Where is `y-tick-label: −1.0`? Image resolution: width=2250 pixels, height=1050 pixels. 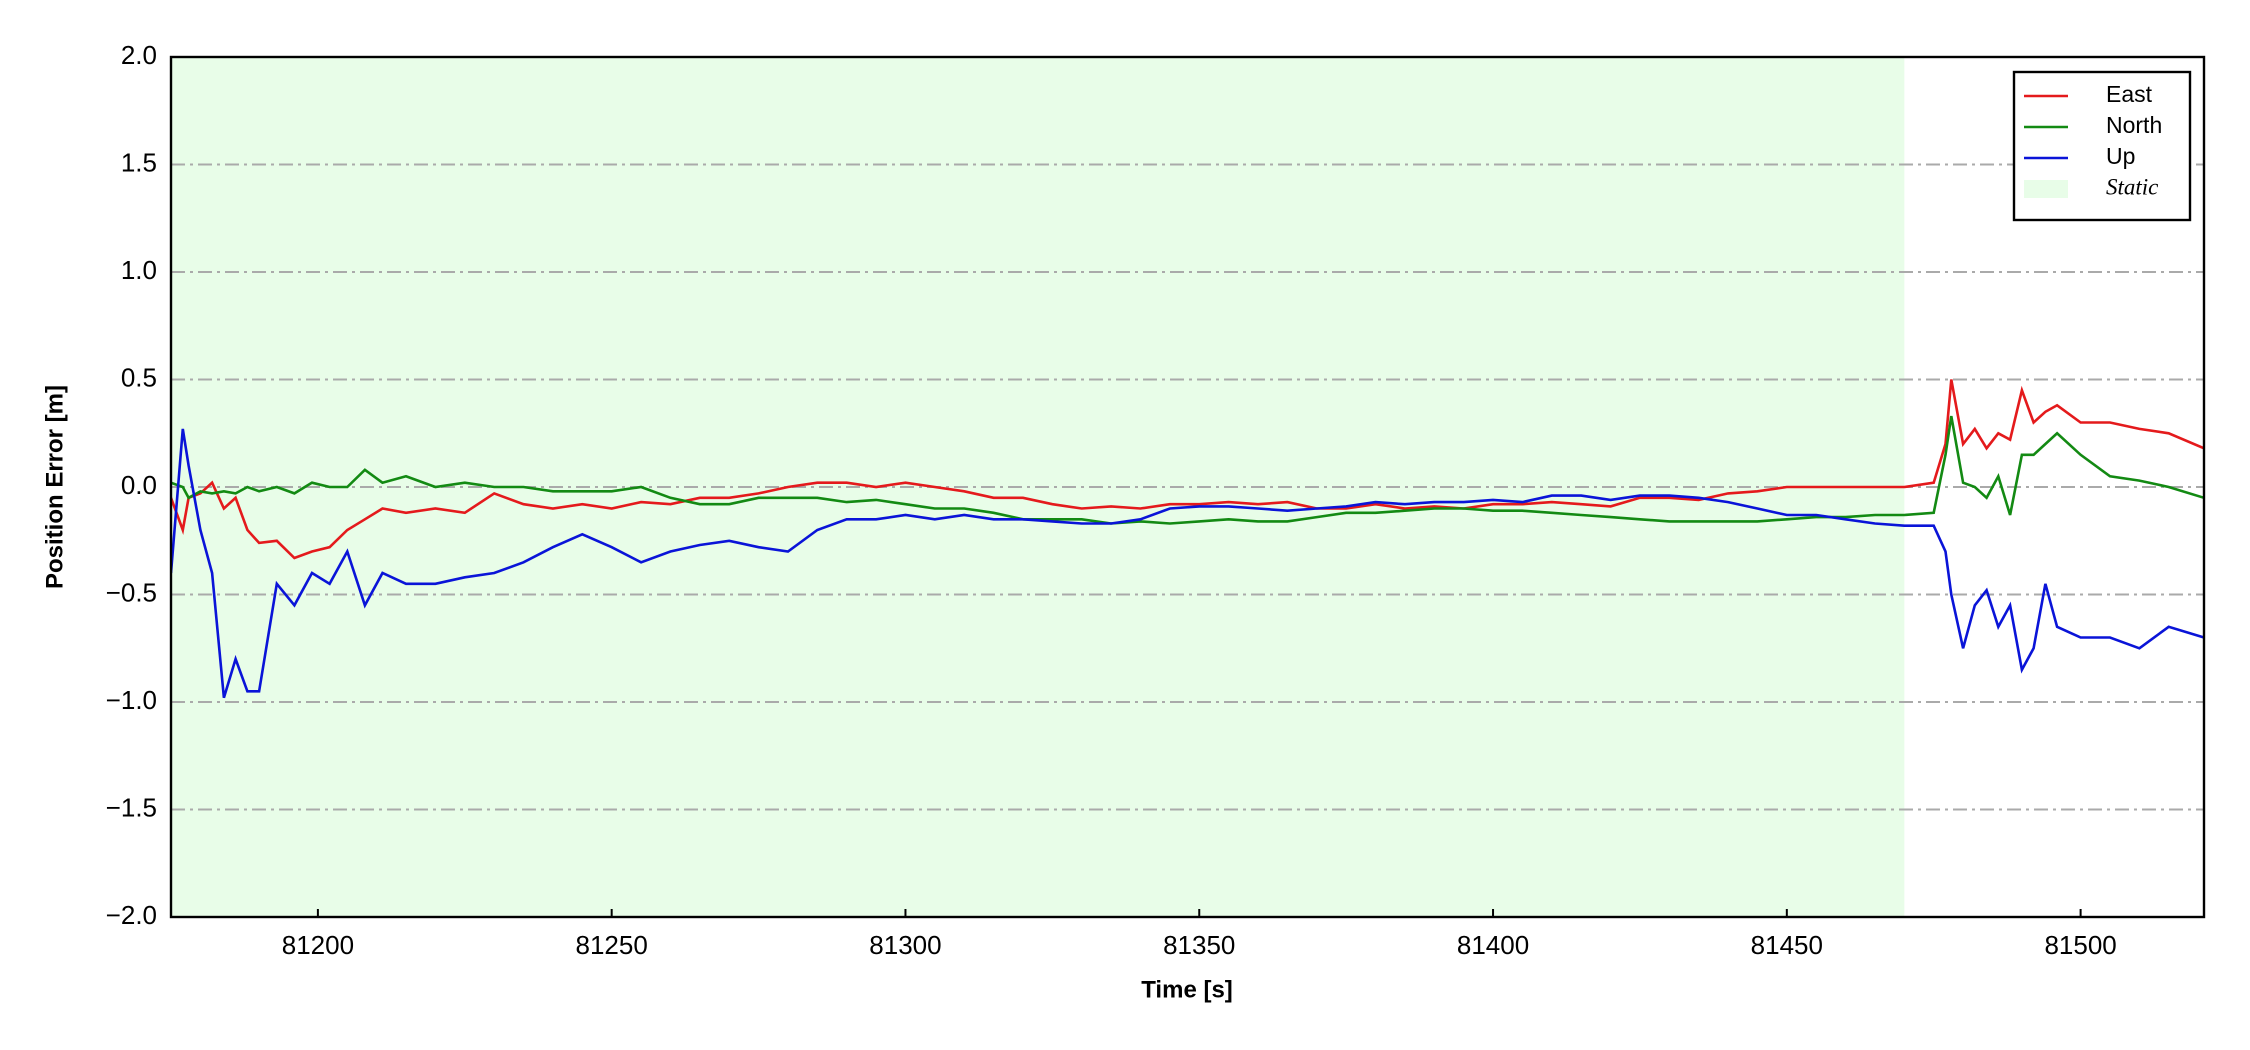
y-tick-label: −1.0 is located at coordinates (131, 700).